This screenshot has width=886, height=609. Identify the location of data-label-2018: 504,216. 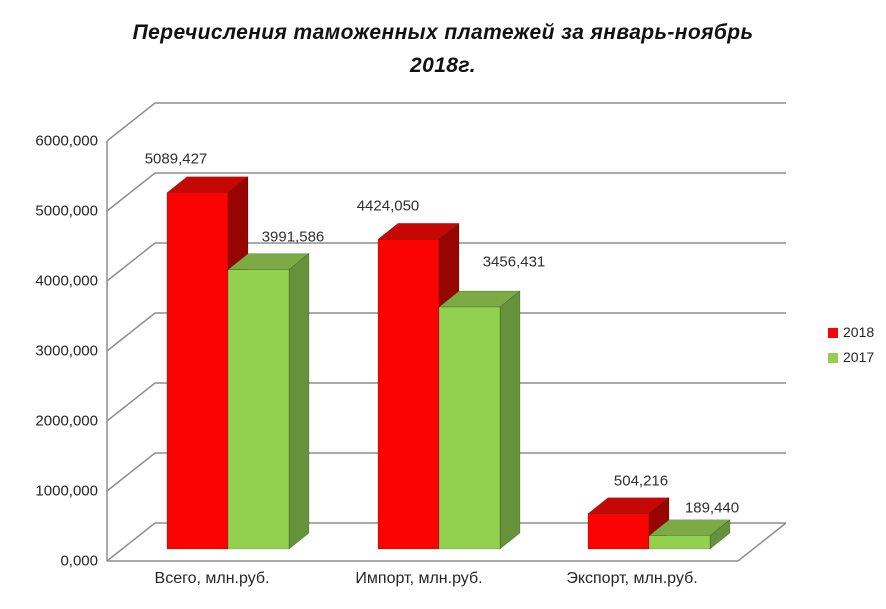
(641, 481).